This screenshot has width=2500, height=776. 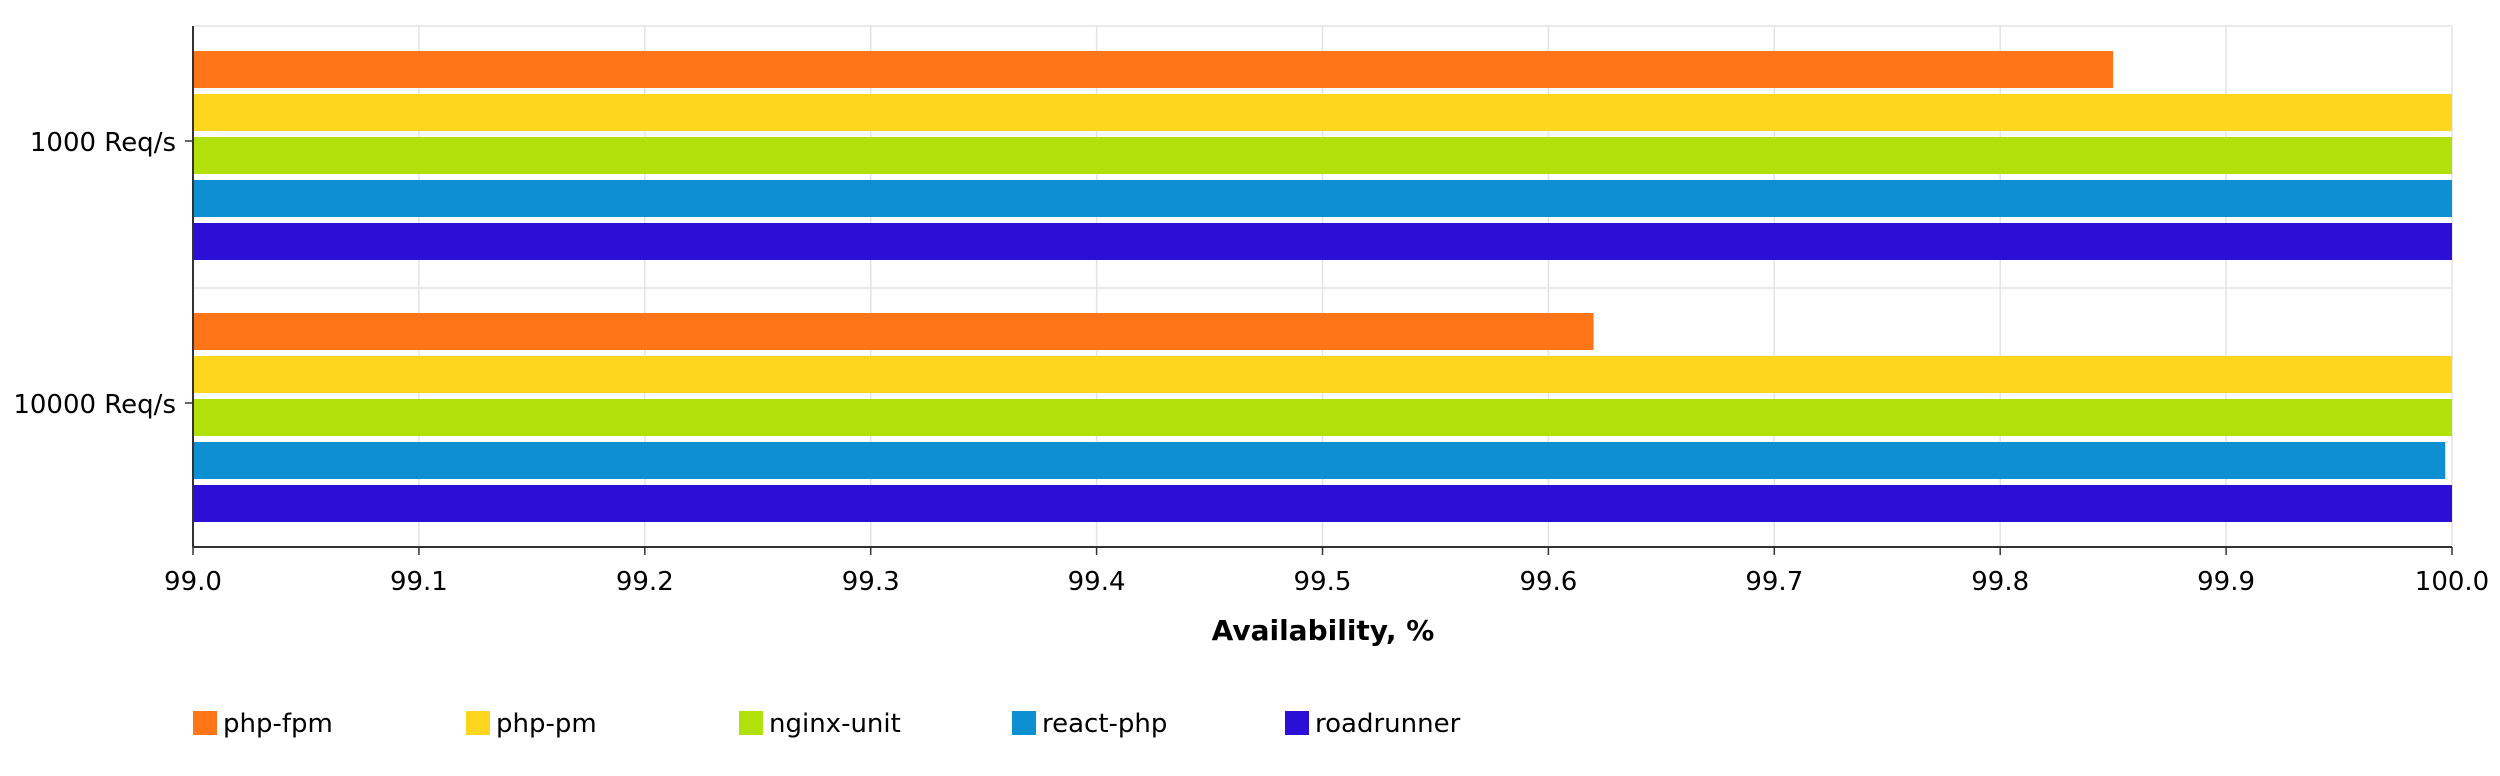 I want to click on legend-item-php-pm: php-pm, so click(x=531, y=724).